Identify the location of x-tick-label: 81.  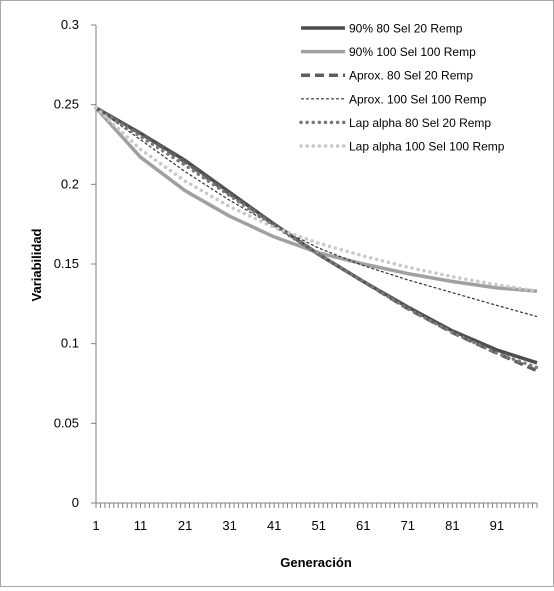
(452, 525).